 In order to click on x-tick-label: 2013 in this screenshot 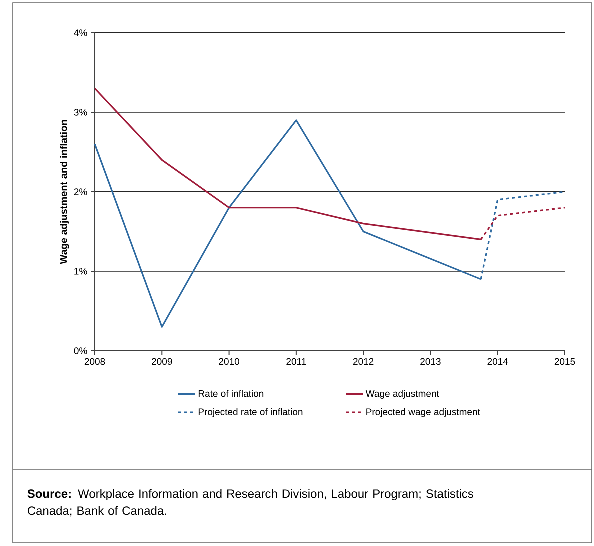, I will do `click(430, 362)`.